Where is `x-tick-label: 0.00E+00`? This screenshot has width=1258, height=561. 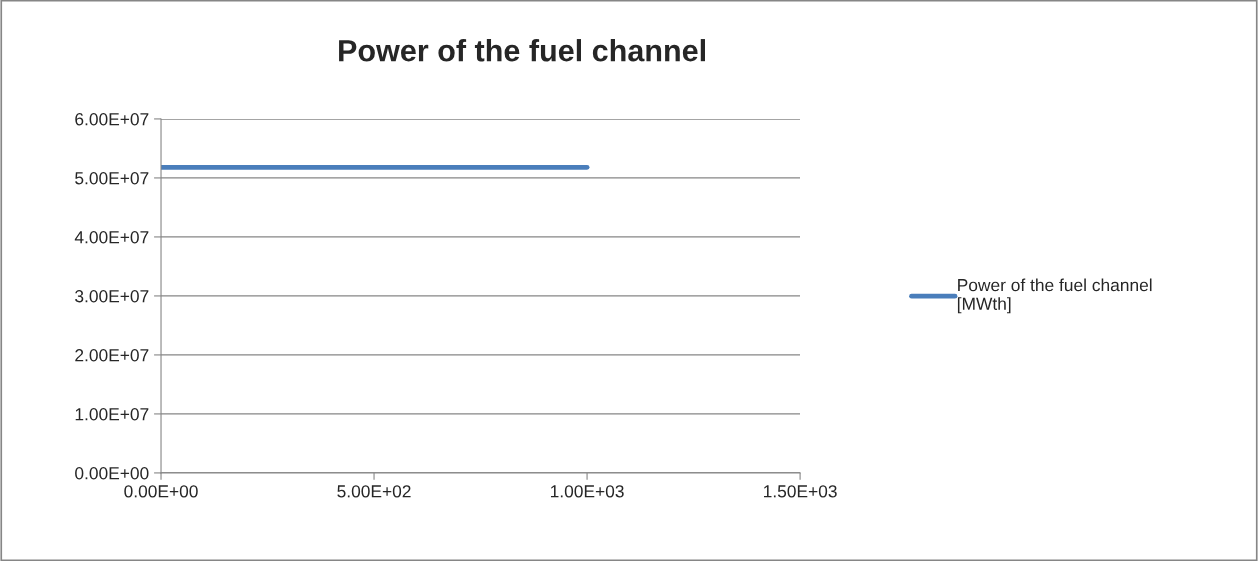 x-tick-label: 0.00E+00 is located at coordinates (161, 491).